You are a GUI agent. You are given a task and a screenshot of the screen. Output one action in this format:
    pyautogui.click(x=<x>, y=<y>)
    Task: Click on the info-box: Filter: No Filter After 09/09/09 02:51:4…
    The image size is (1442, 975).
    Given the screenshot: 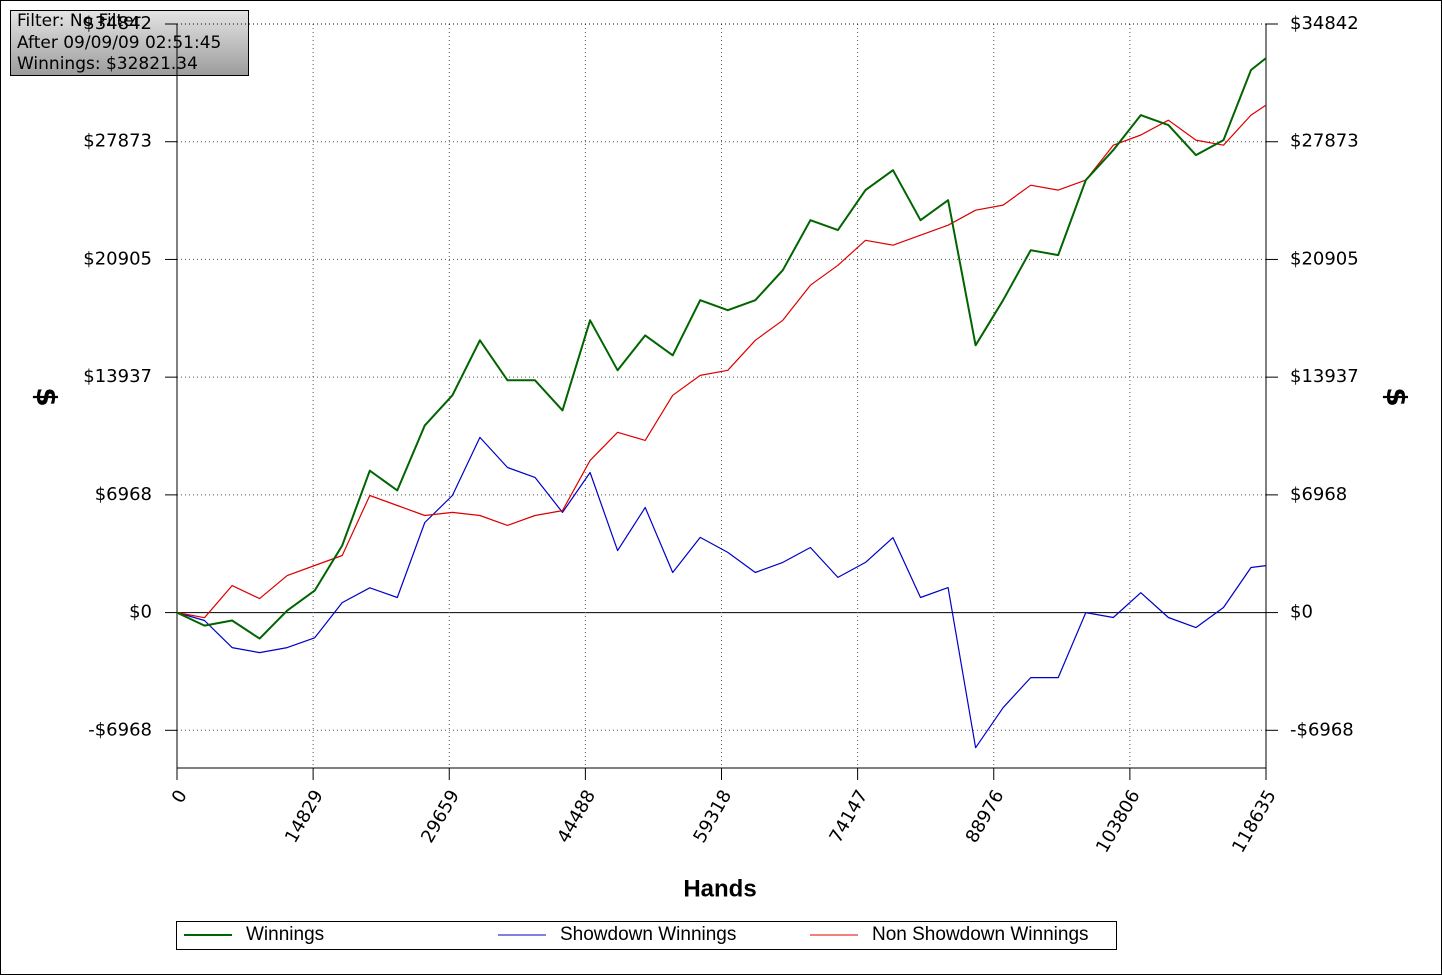 What is the action you would take?
    pyautogui.click(x=129, y=43)
    